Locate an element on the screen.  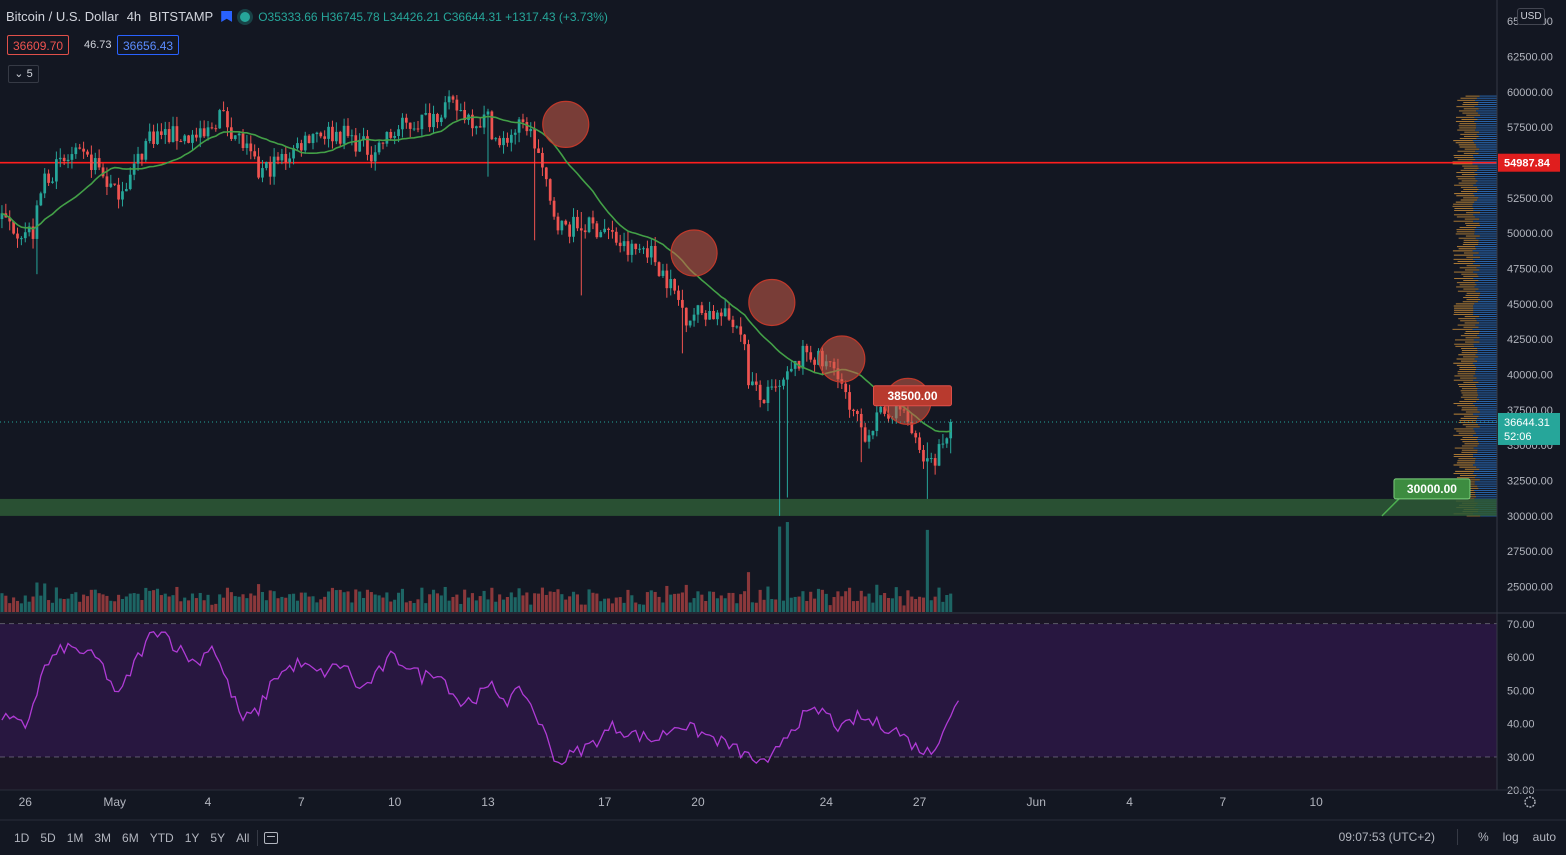
sell-price-button: 36609.70 is located at coordinates (38, 45).